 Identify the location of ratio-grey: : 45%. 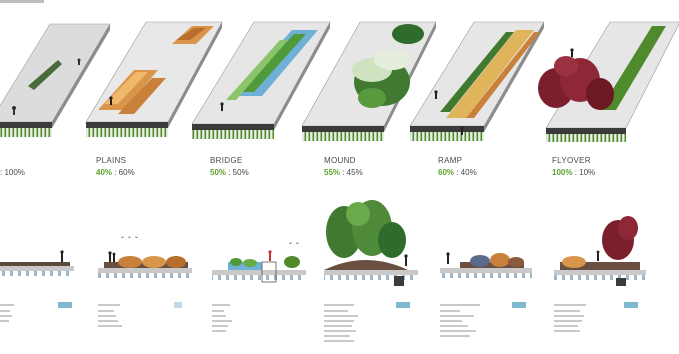
(351, 172).